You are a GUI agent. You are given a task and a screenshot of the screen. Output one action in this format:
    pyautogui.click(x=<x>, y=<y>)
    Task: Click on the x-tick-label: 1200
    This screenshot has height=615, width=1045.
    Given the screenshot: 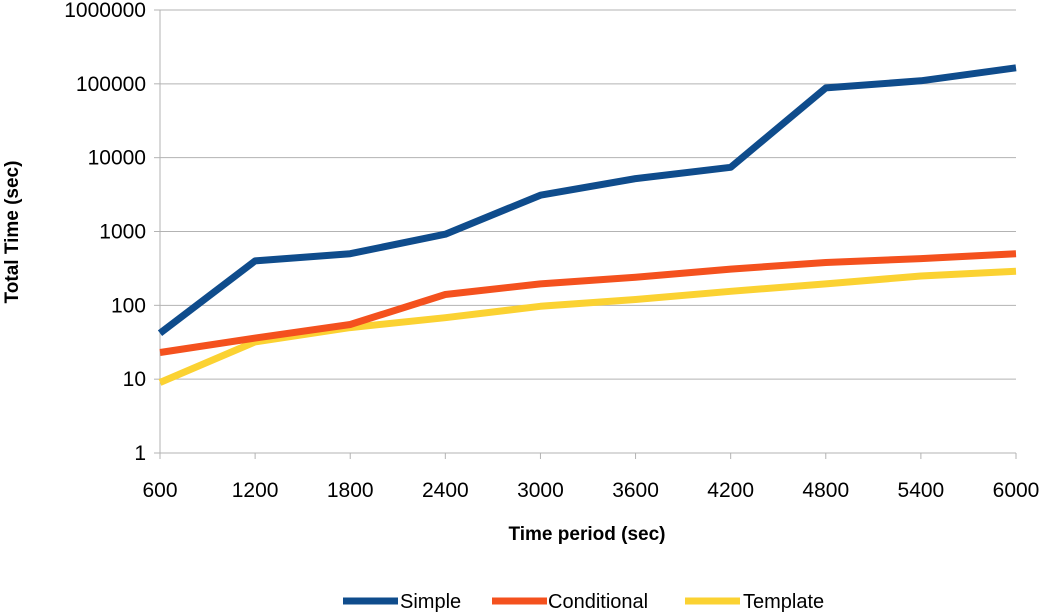 What is the action you would take?
    pyautogui.click(x=255, y=490)
    